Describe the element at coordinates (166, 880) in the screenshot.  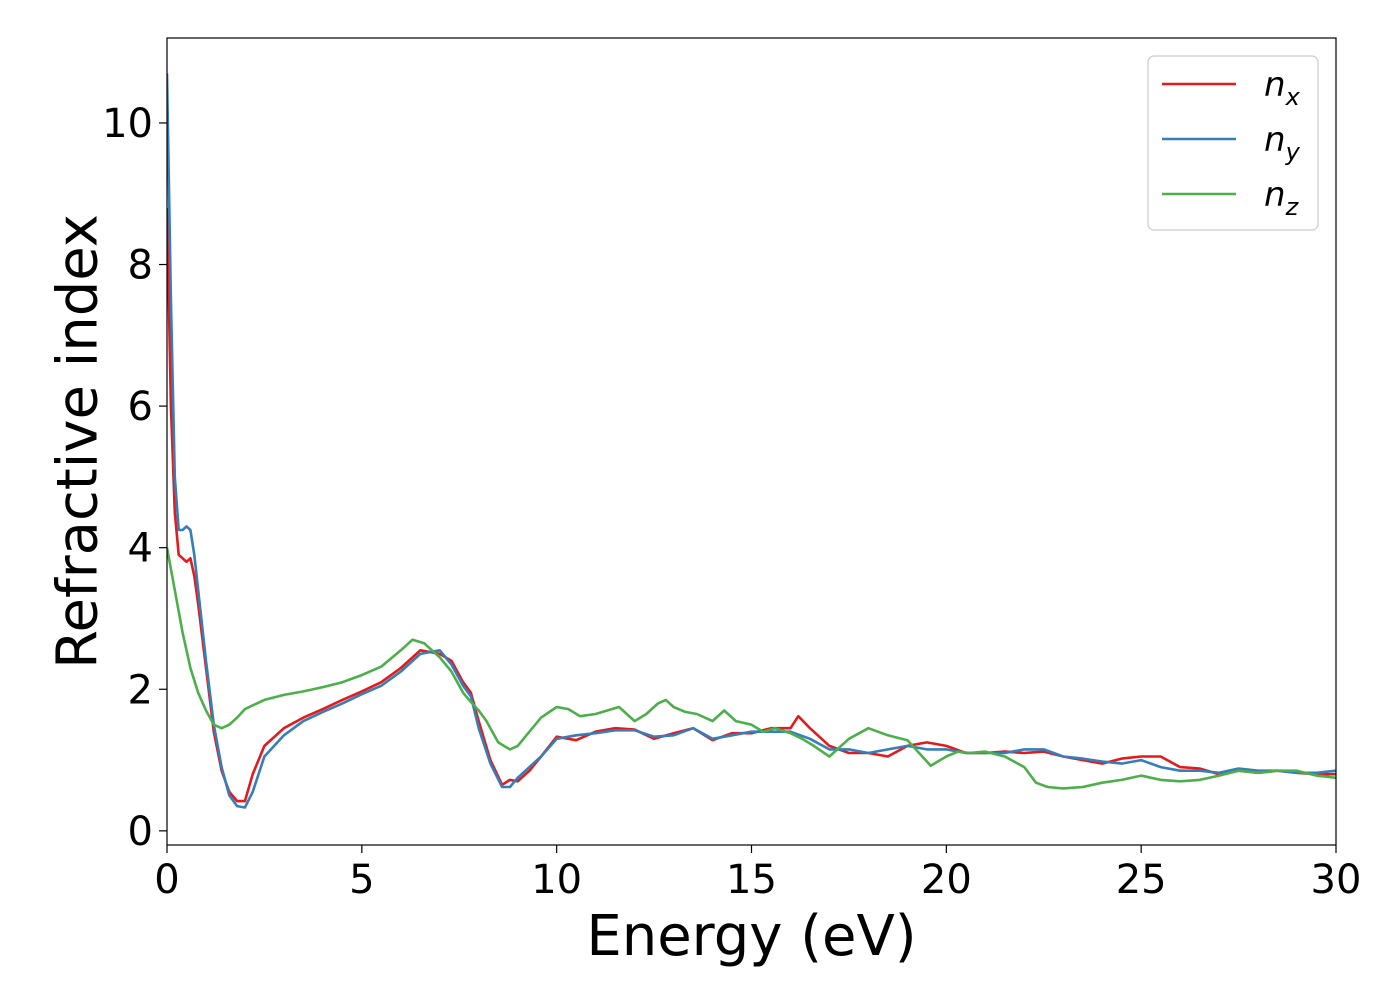
I see `x-tick-label: 0` at that location.